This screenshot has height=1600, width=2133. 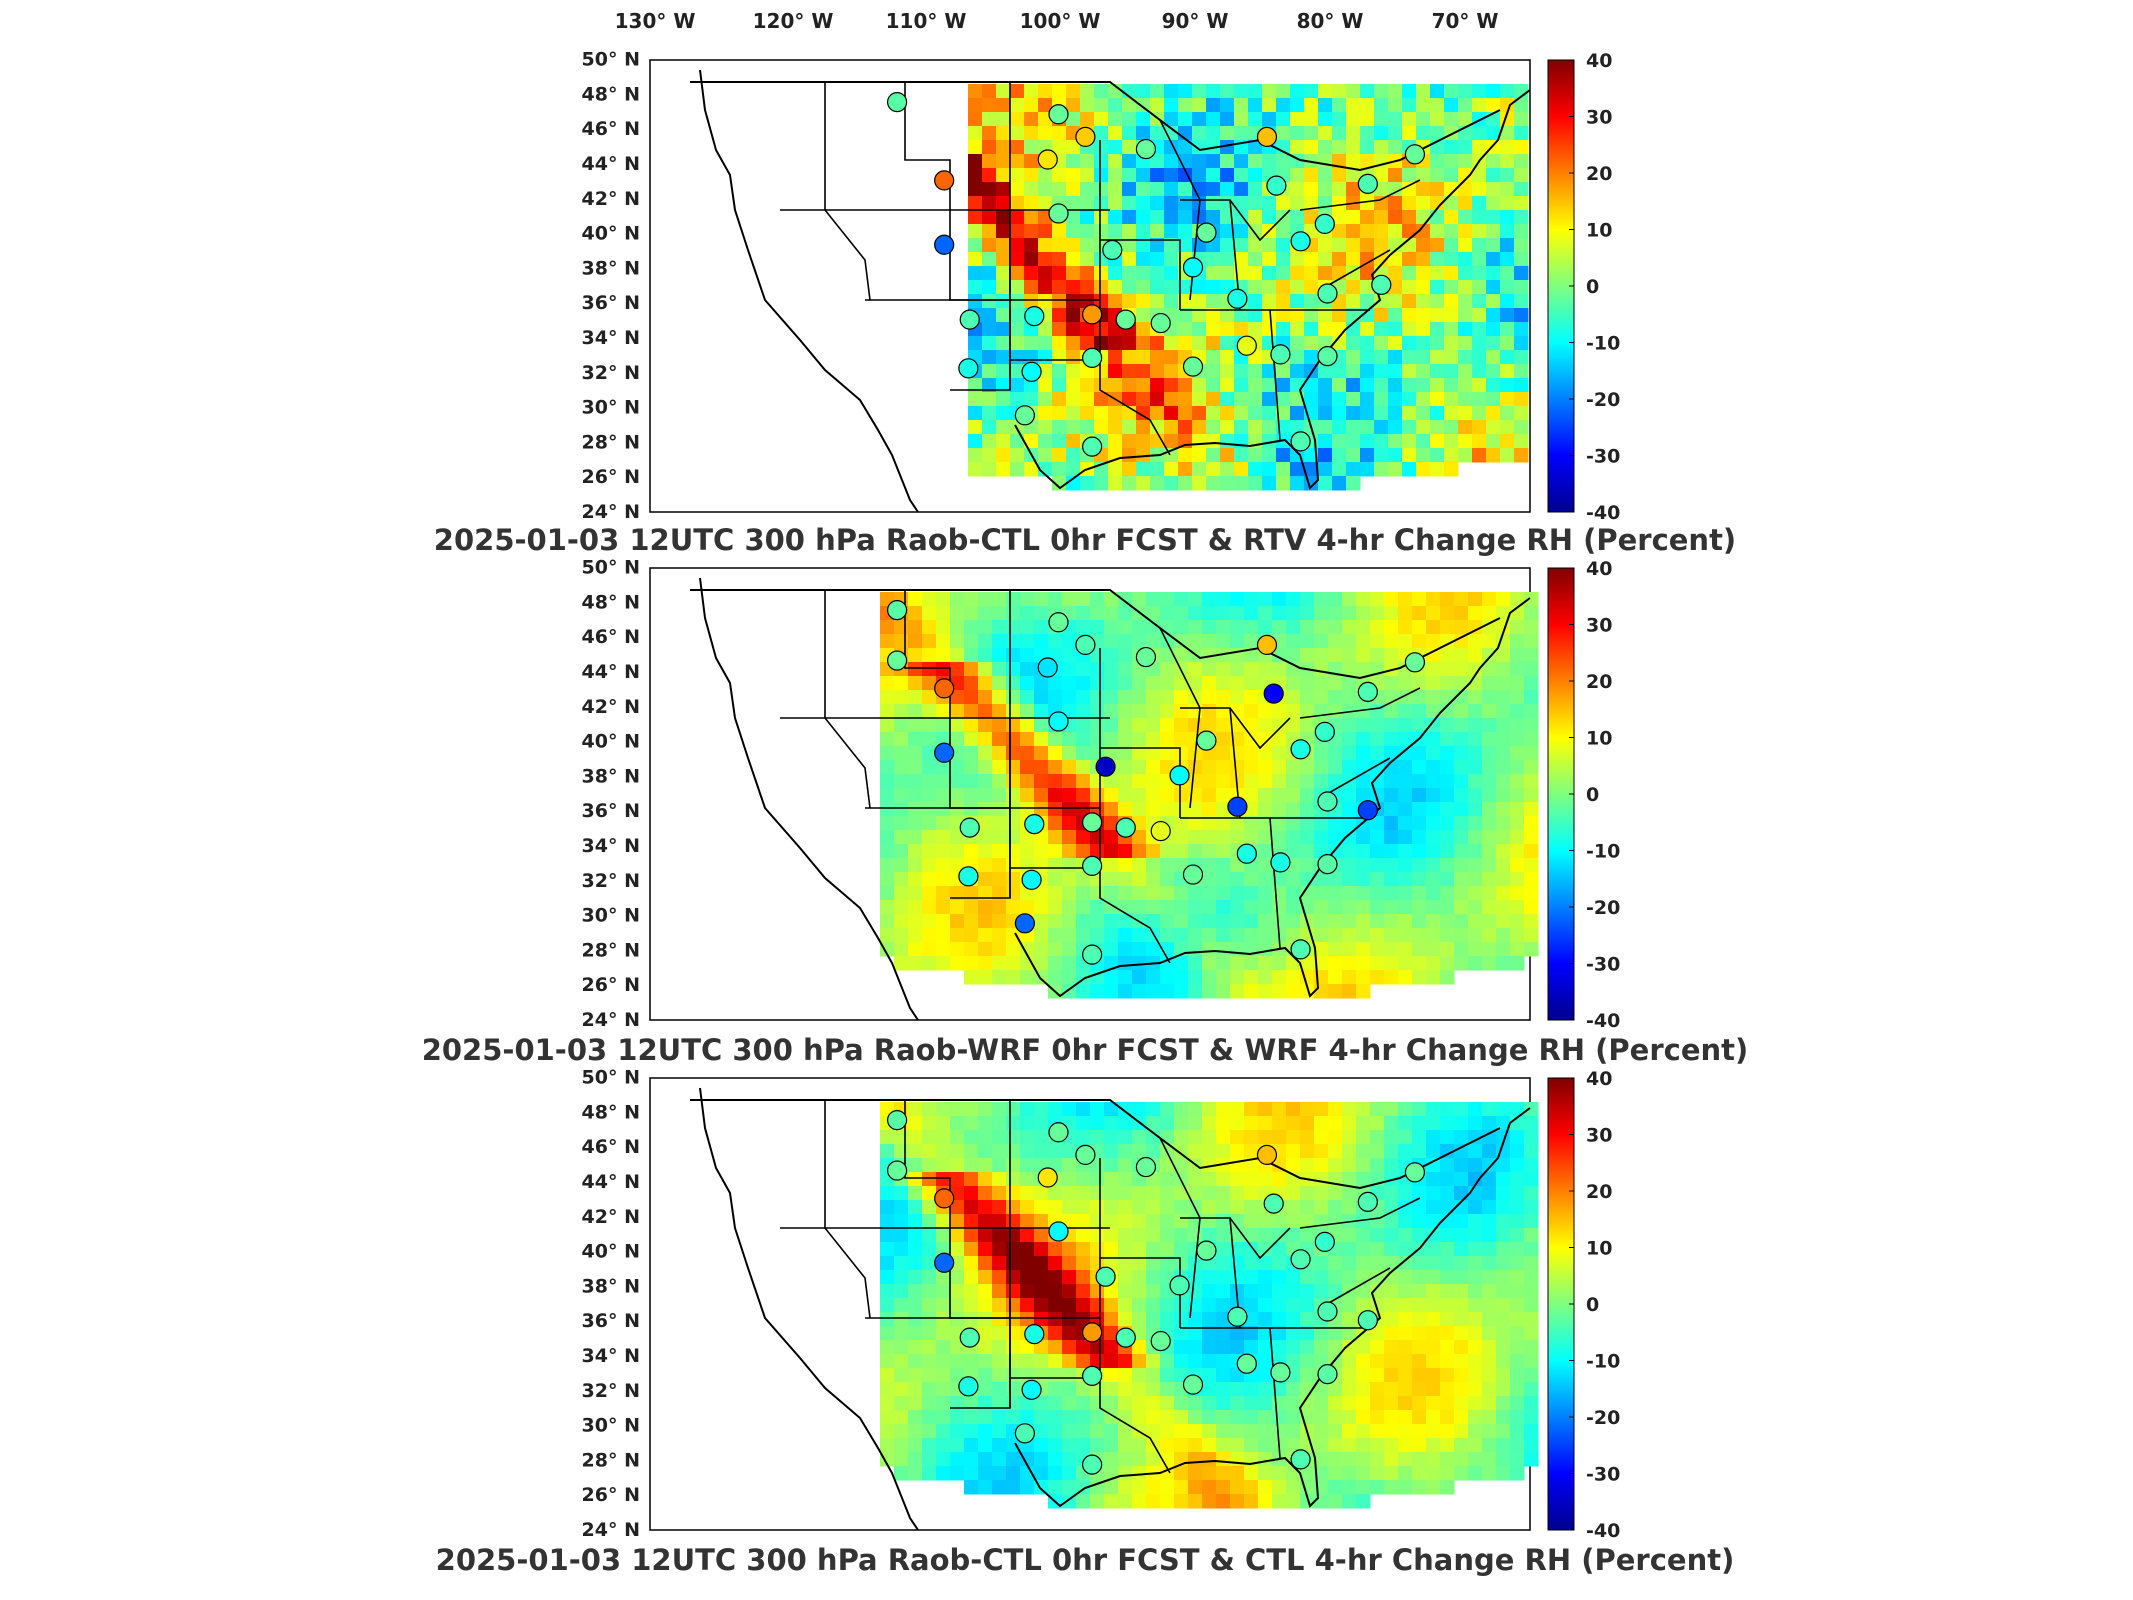 I want to click on colorbar-tick-label: 20, so click(x=1599, y=682).